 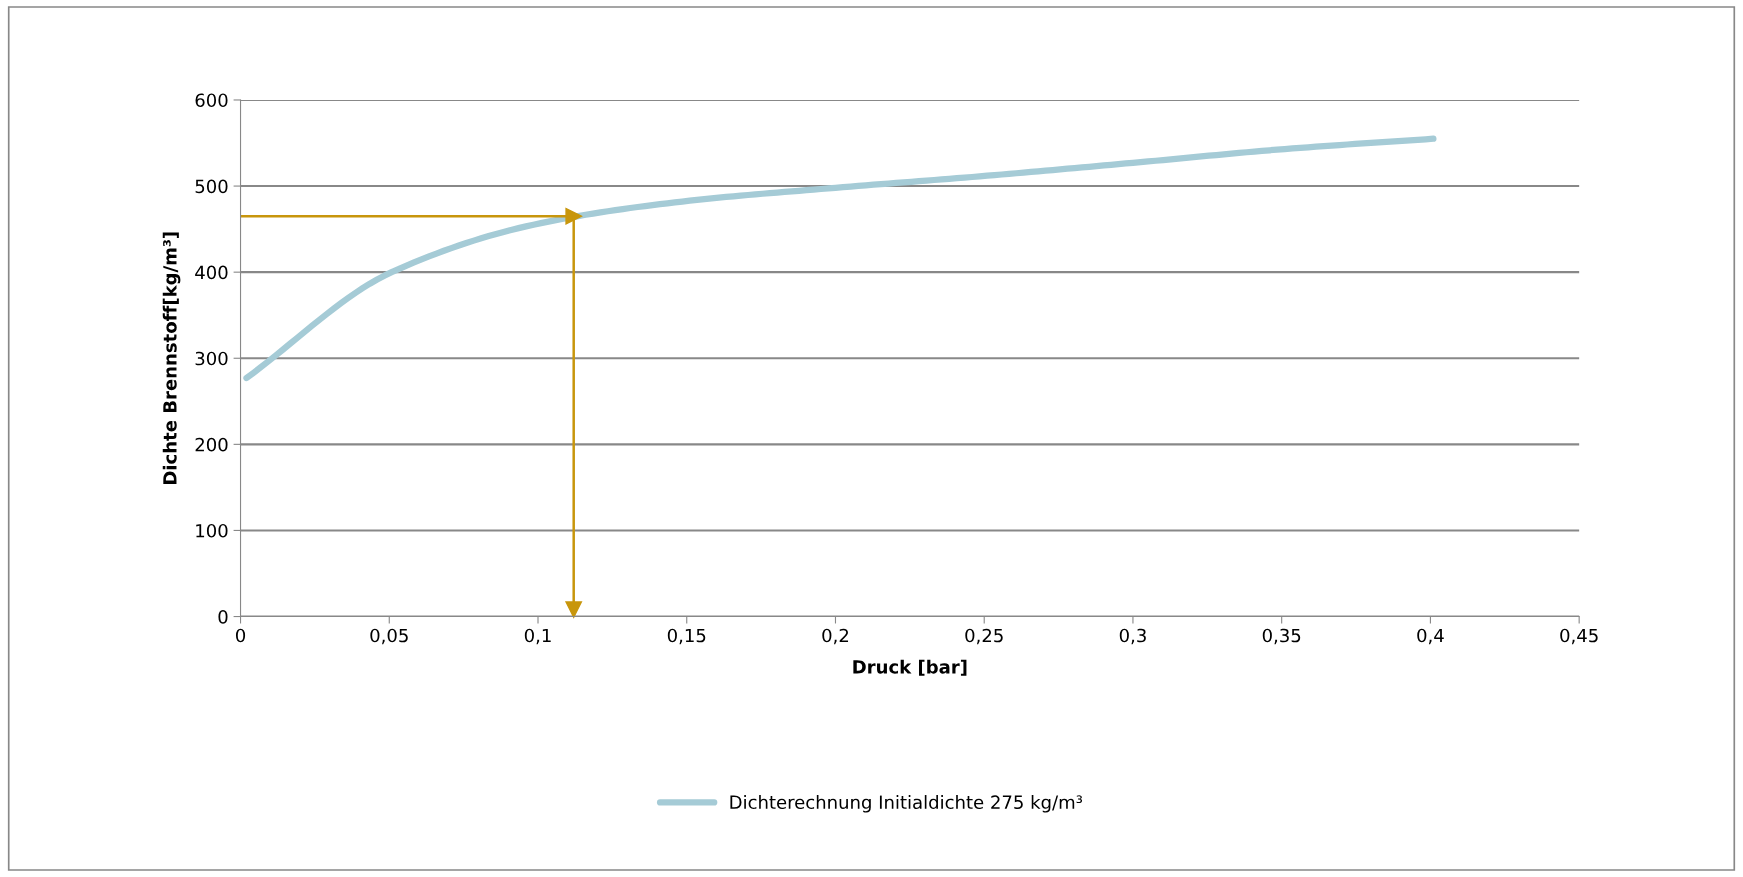 What do you see at coordinates (1430, 636) in the screenshot?
I see `x-tick-label: 0,4` at bounding box center [1430, 636].